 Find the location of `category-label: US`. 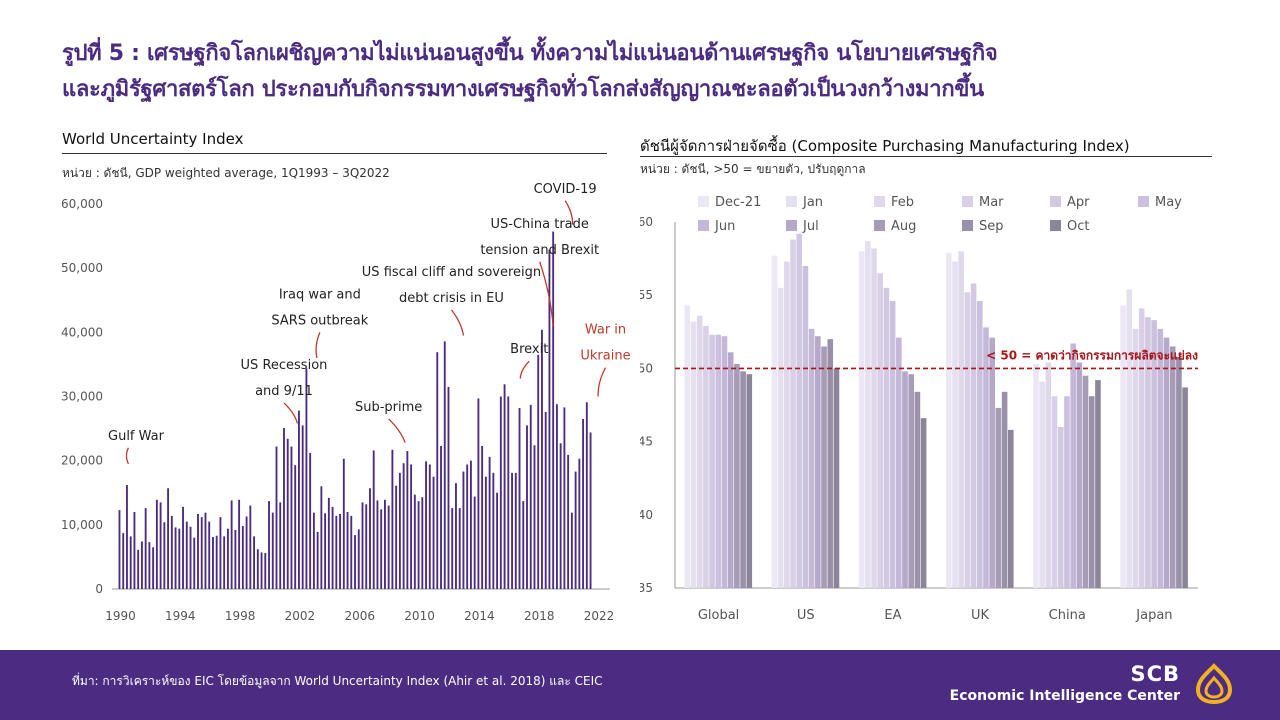

category-label: US is located at coordinates (806, 615).